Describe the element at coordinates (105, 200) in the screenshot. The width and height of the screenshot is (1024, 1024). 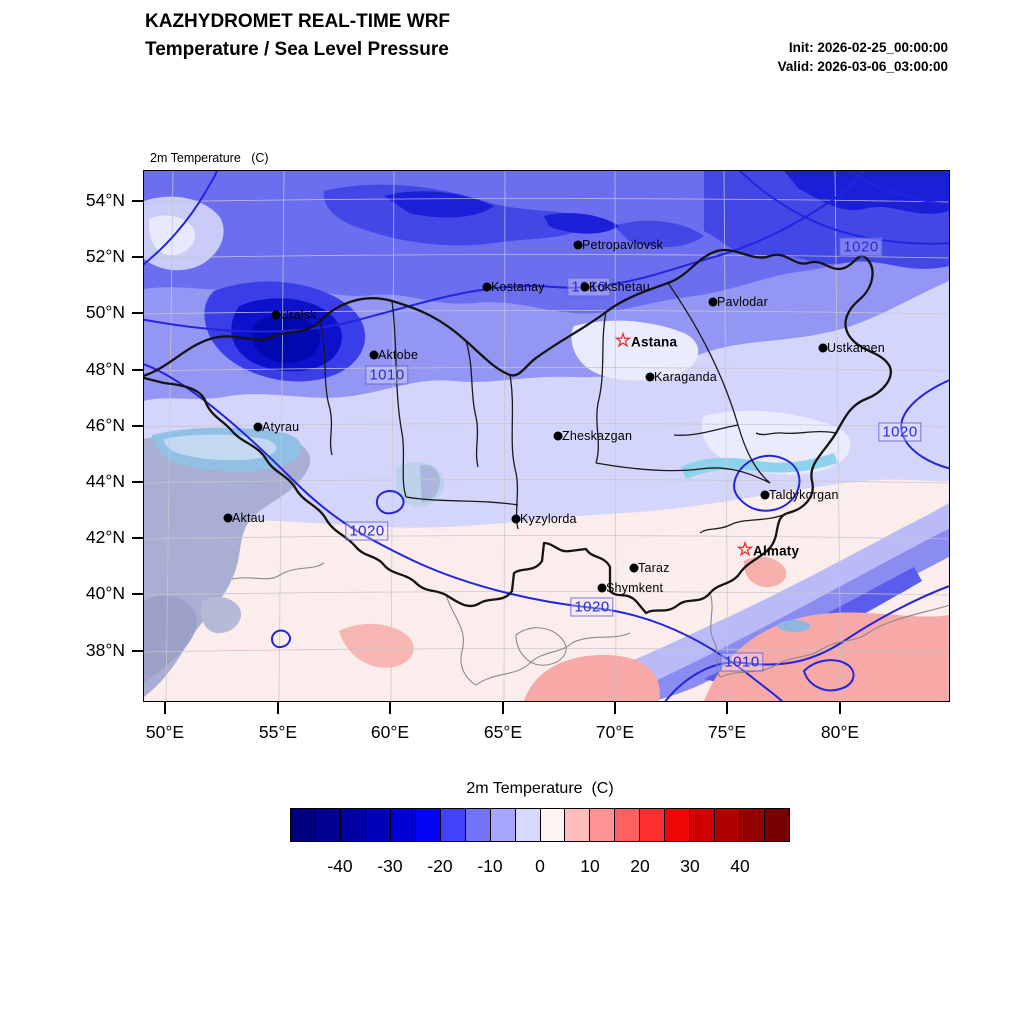
I see `lat-tick-label: 54°N` at that location.